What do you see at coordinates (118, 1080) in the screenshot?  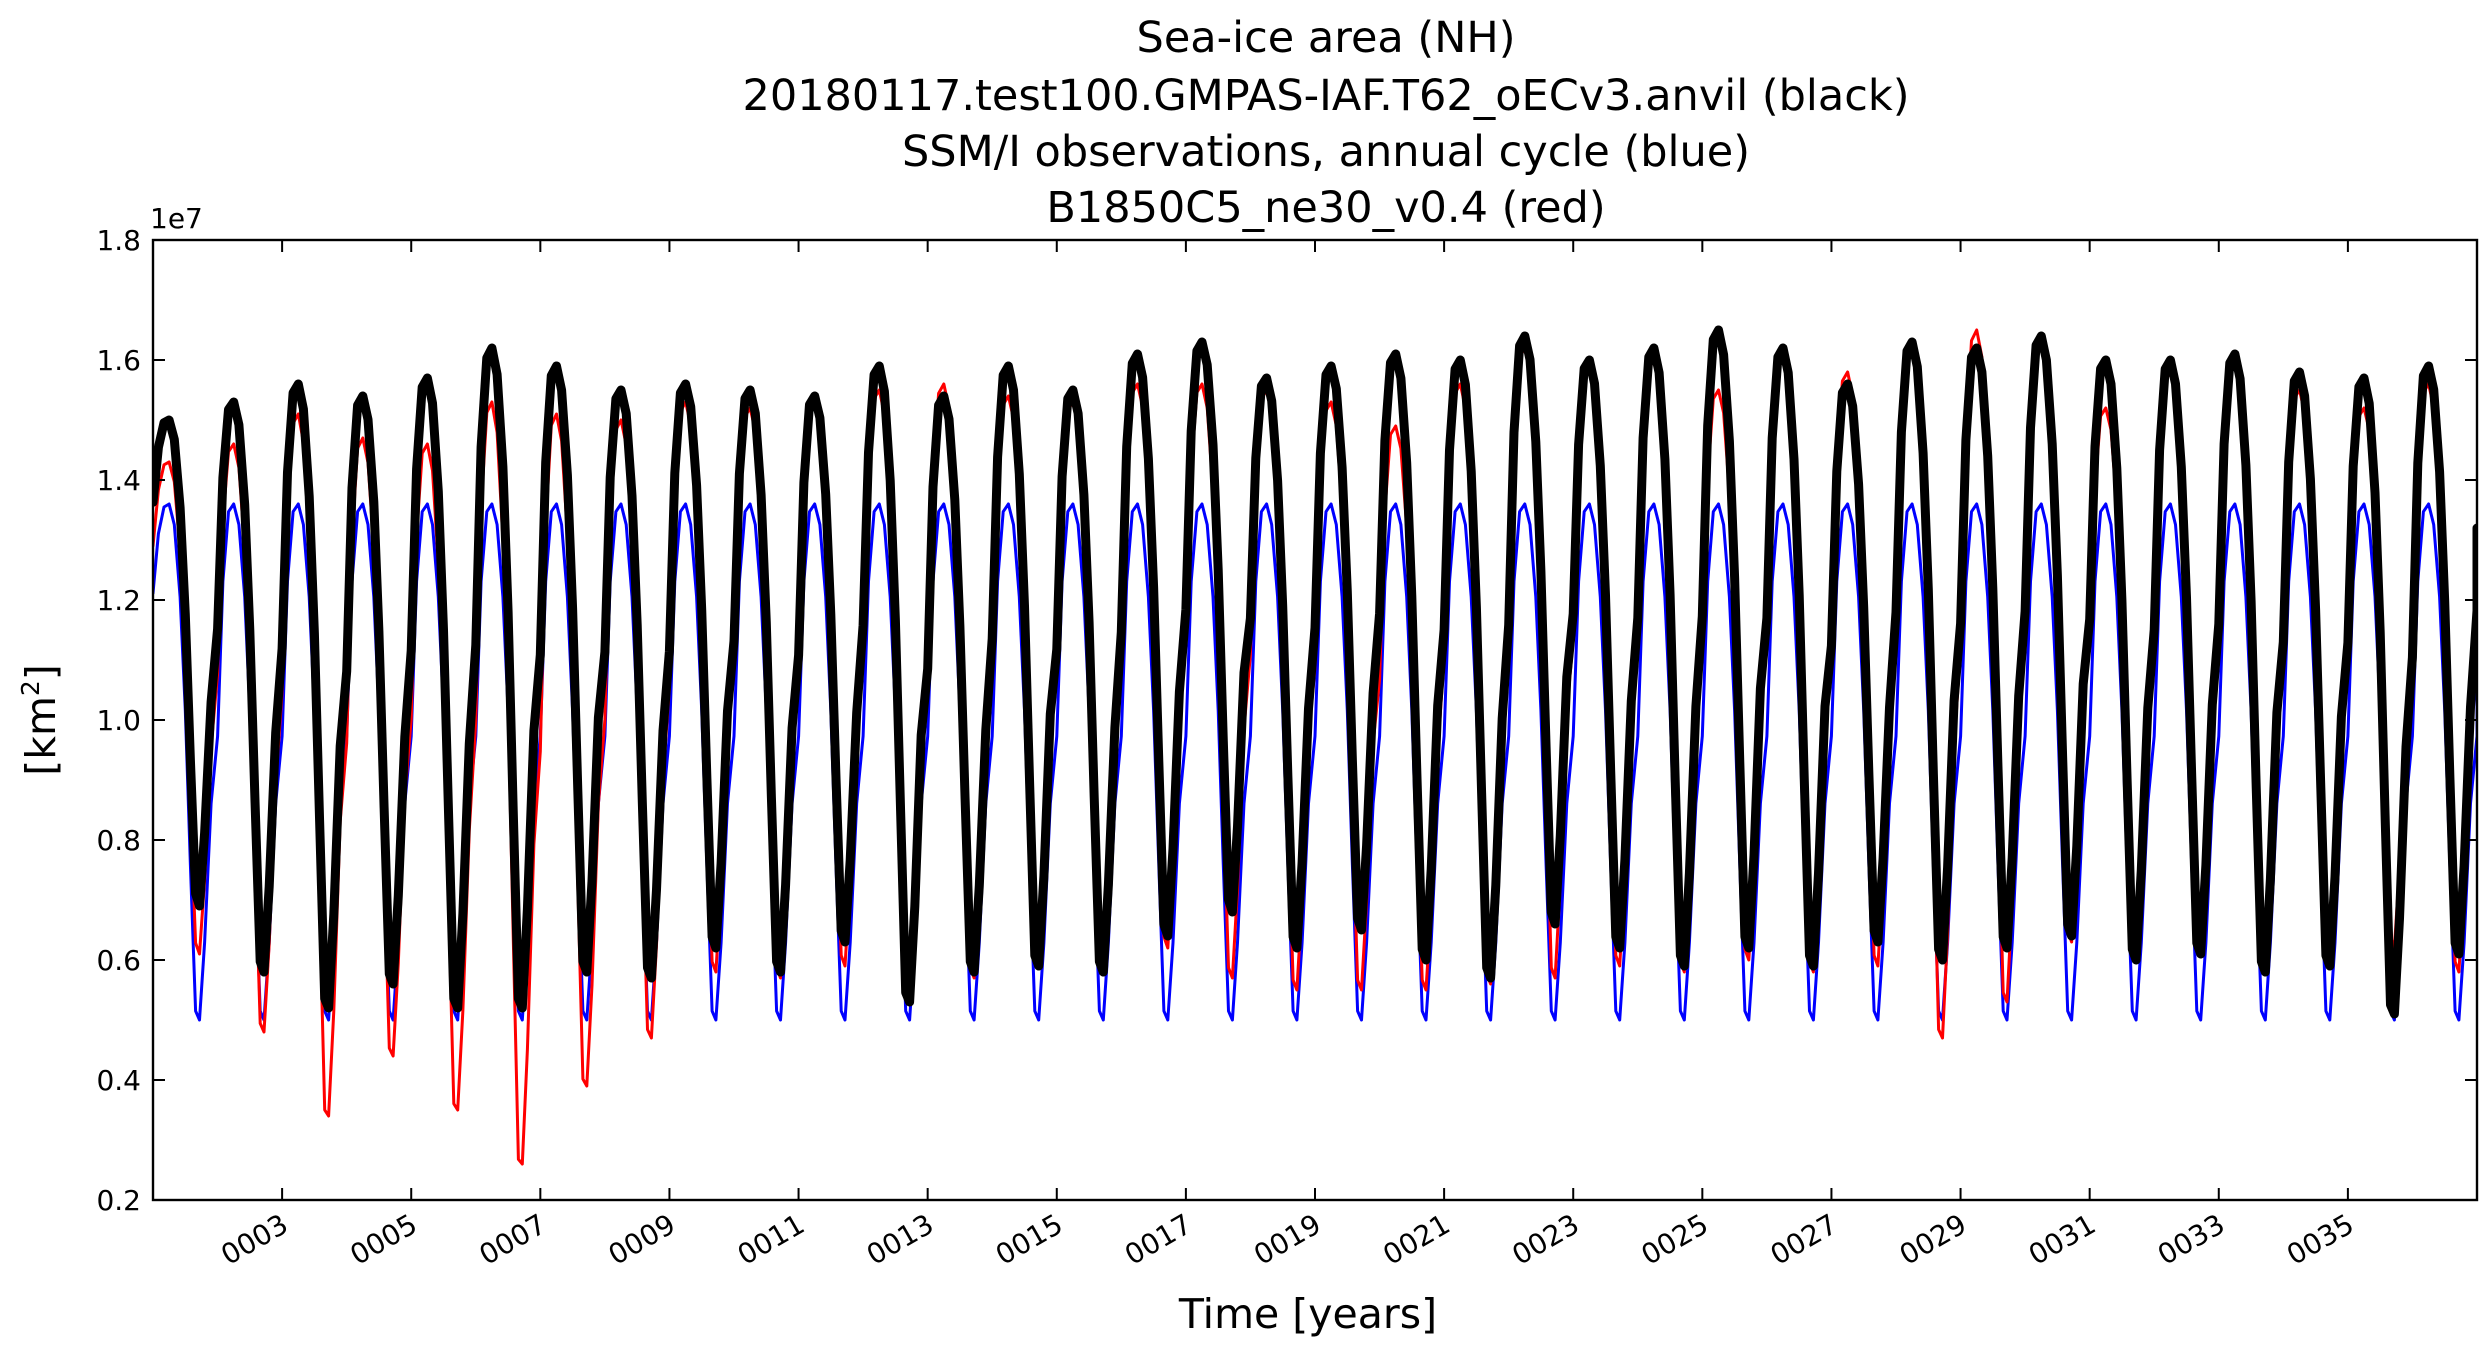 I see `y-tick-label: 0.4` at bounding box center [118, 1080].